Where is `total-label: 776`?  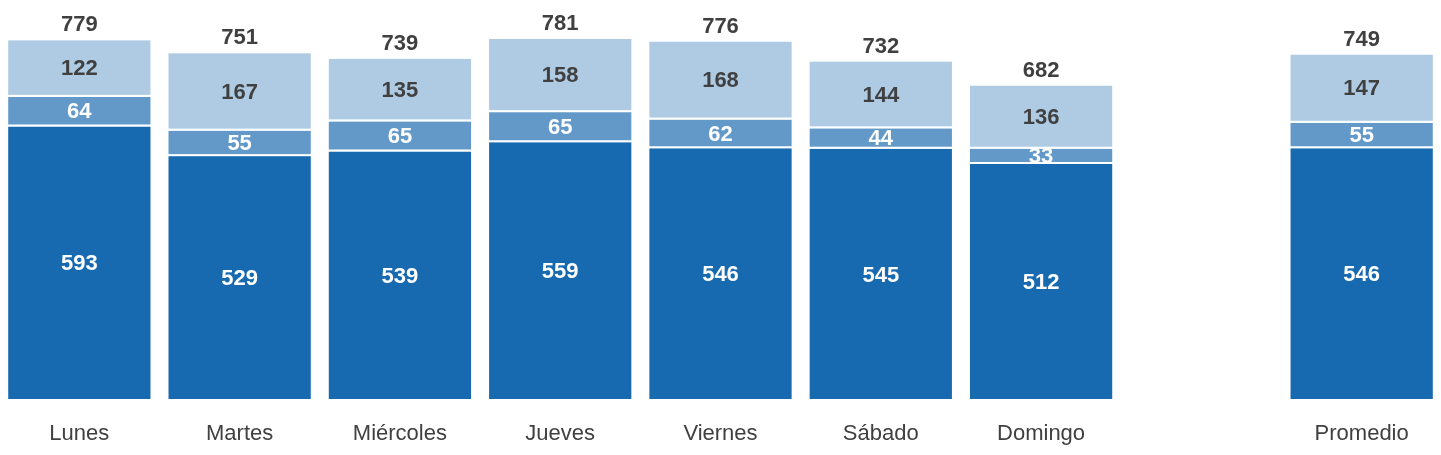
total-label: 776 is located at coordinates (720, 25).